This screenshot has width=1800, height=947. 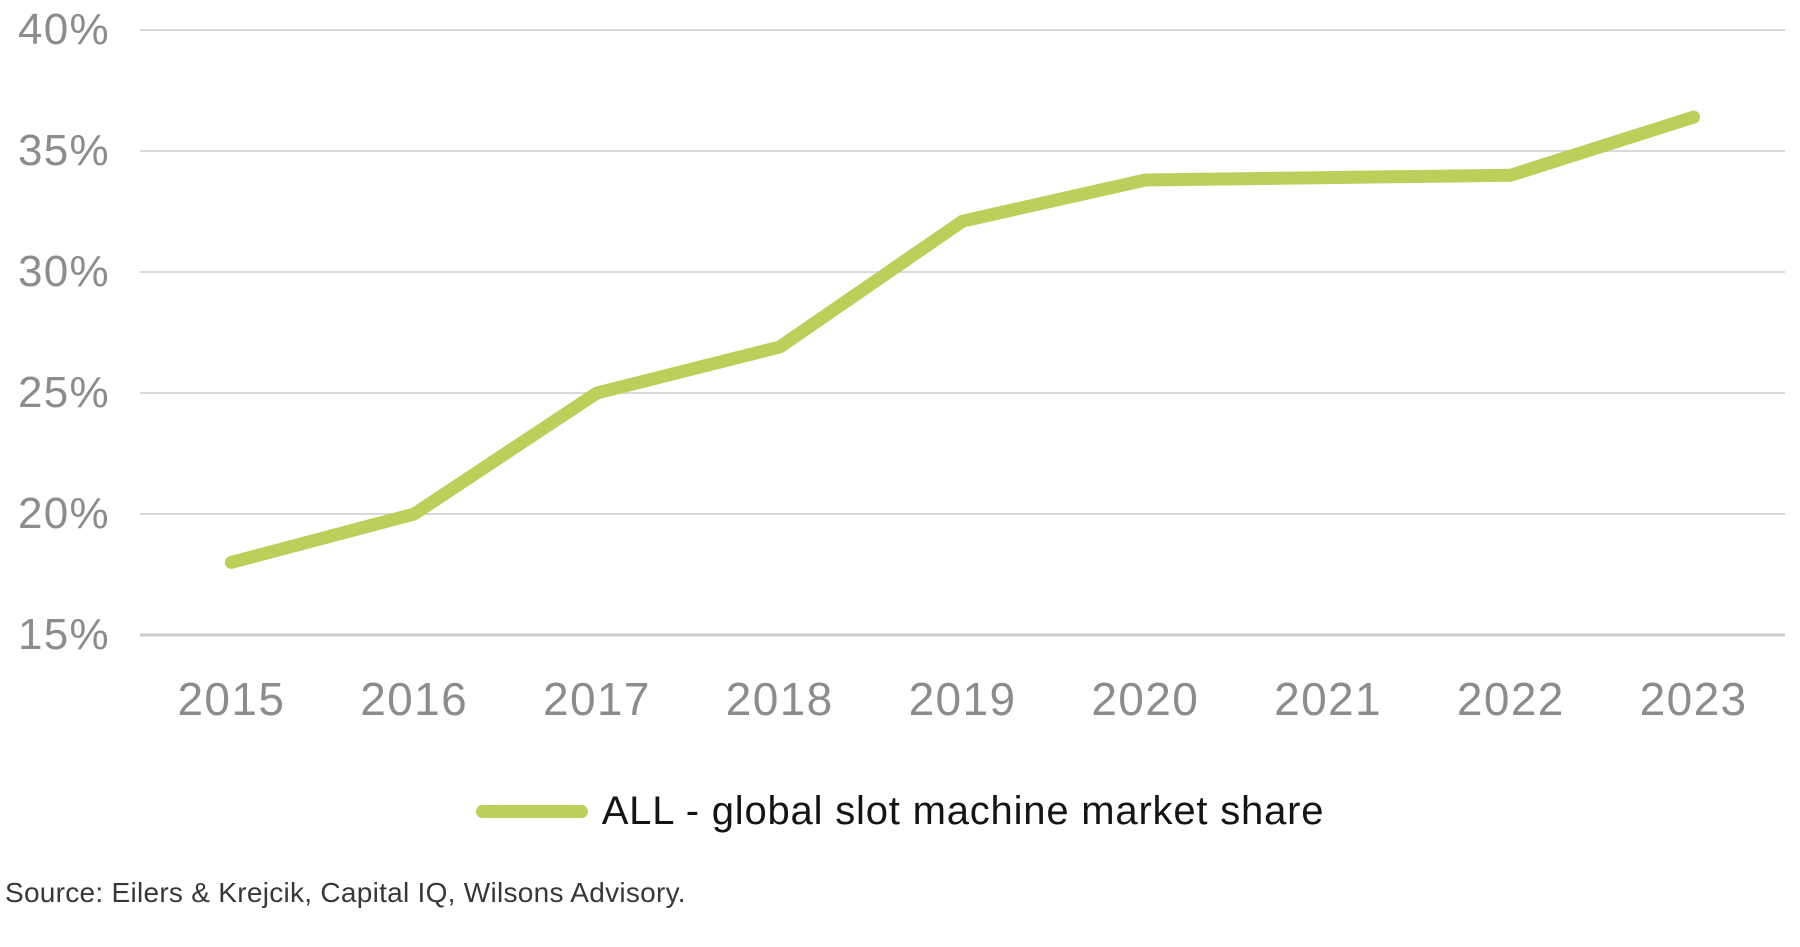 I want to click on x-tick-label: 2020, so click(x=1145, y=699).